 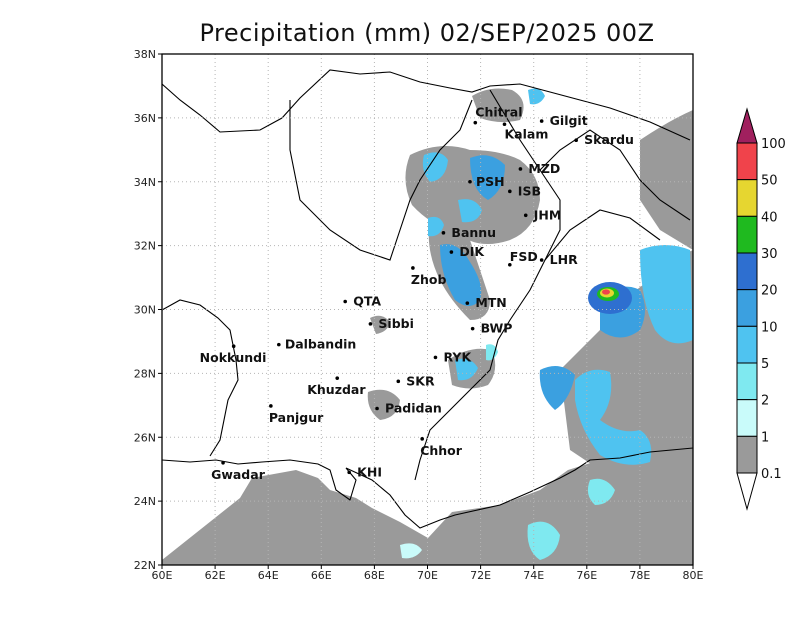 What do you see at coordinates (145, 501) in the screenshot?
I see `y-tick-label: 24N` at bounding box center [145, 501].